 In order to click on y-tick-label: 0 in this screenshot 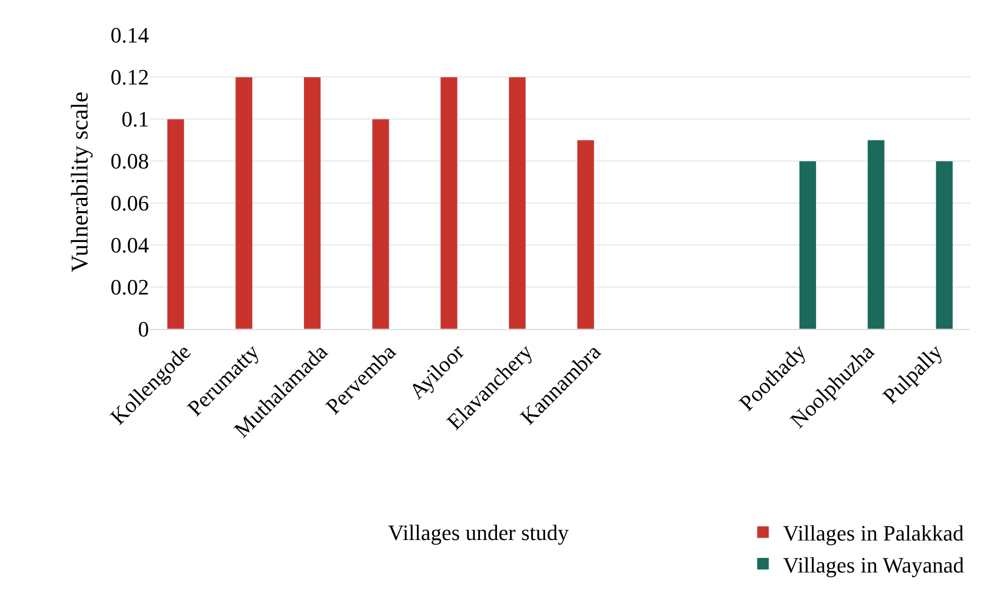, I will do `click(143, 329)`.